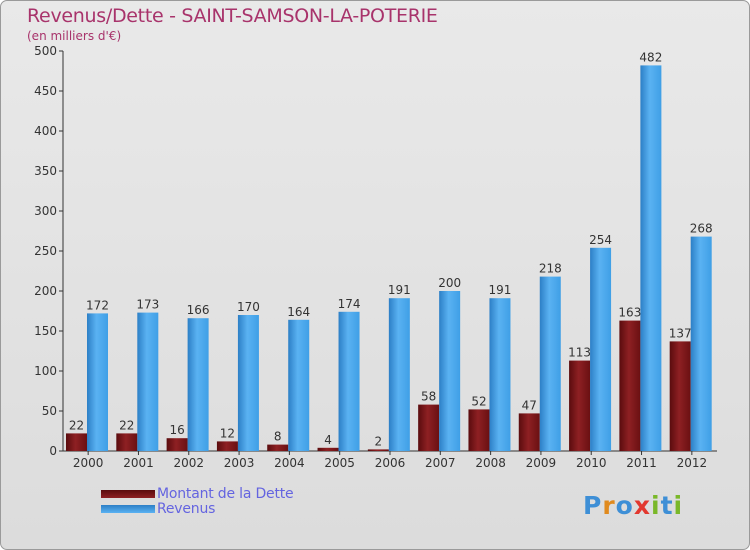 The image size is (750, 550). Describe the element at coordinates (227, 433) in the screenshot. I see `value-label-dette-2003: 12` at that location.